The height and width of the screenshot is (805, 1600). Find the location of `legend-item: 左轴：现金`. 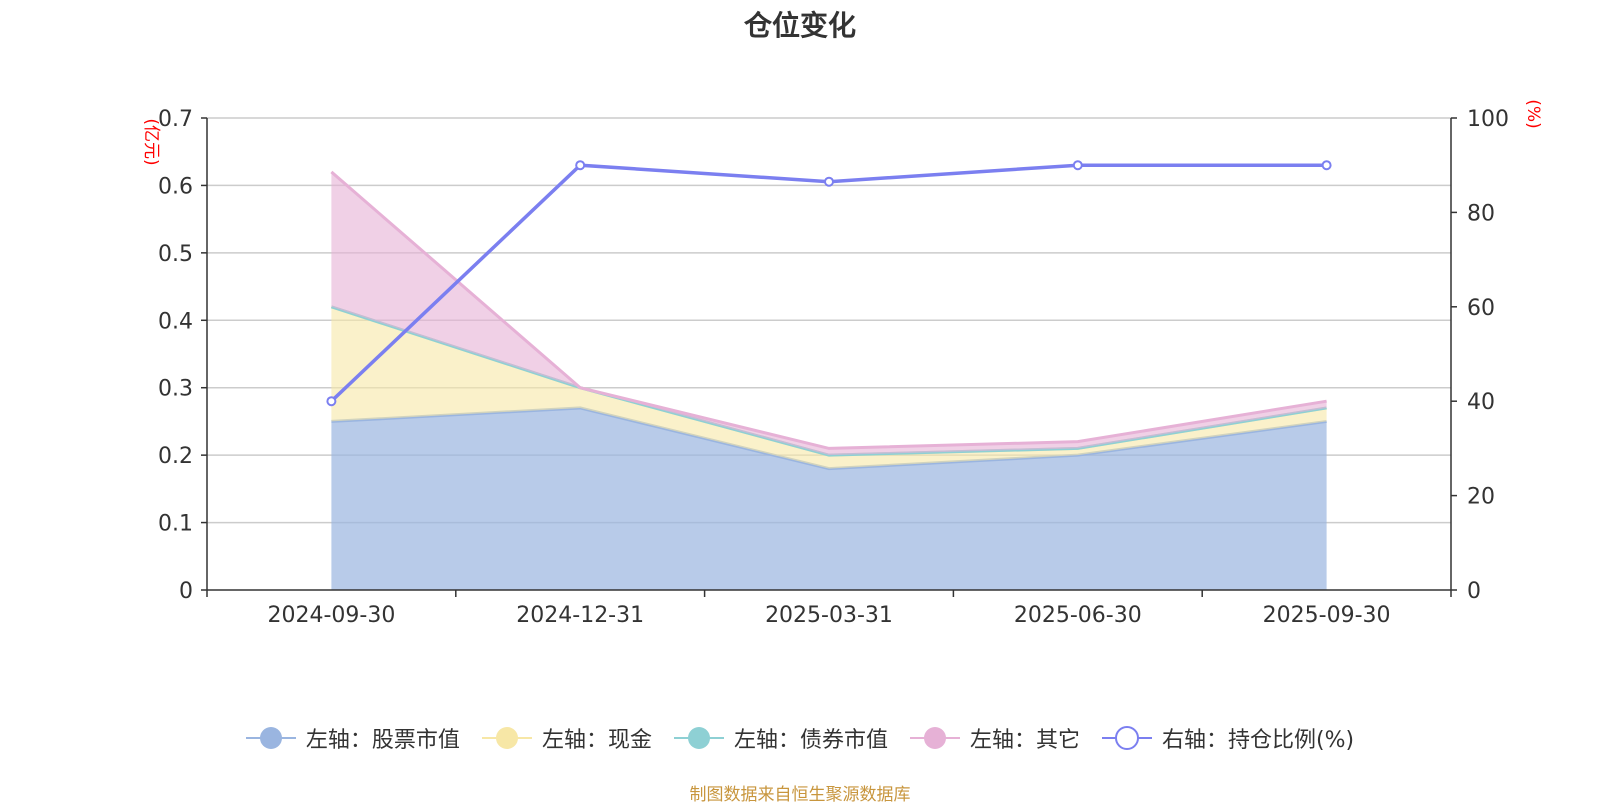

legend-item: 左轴：现金 is located at coordinates (566, 738).